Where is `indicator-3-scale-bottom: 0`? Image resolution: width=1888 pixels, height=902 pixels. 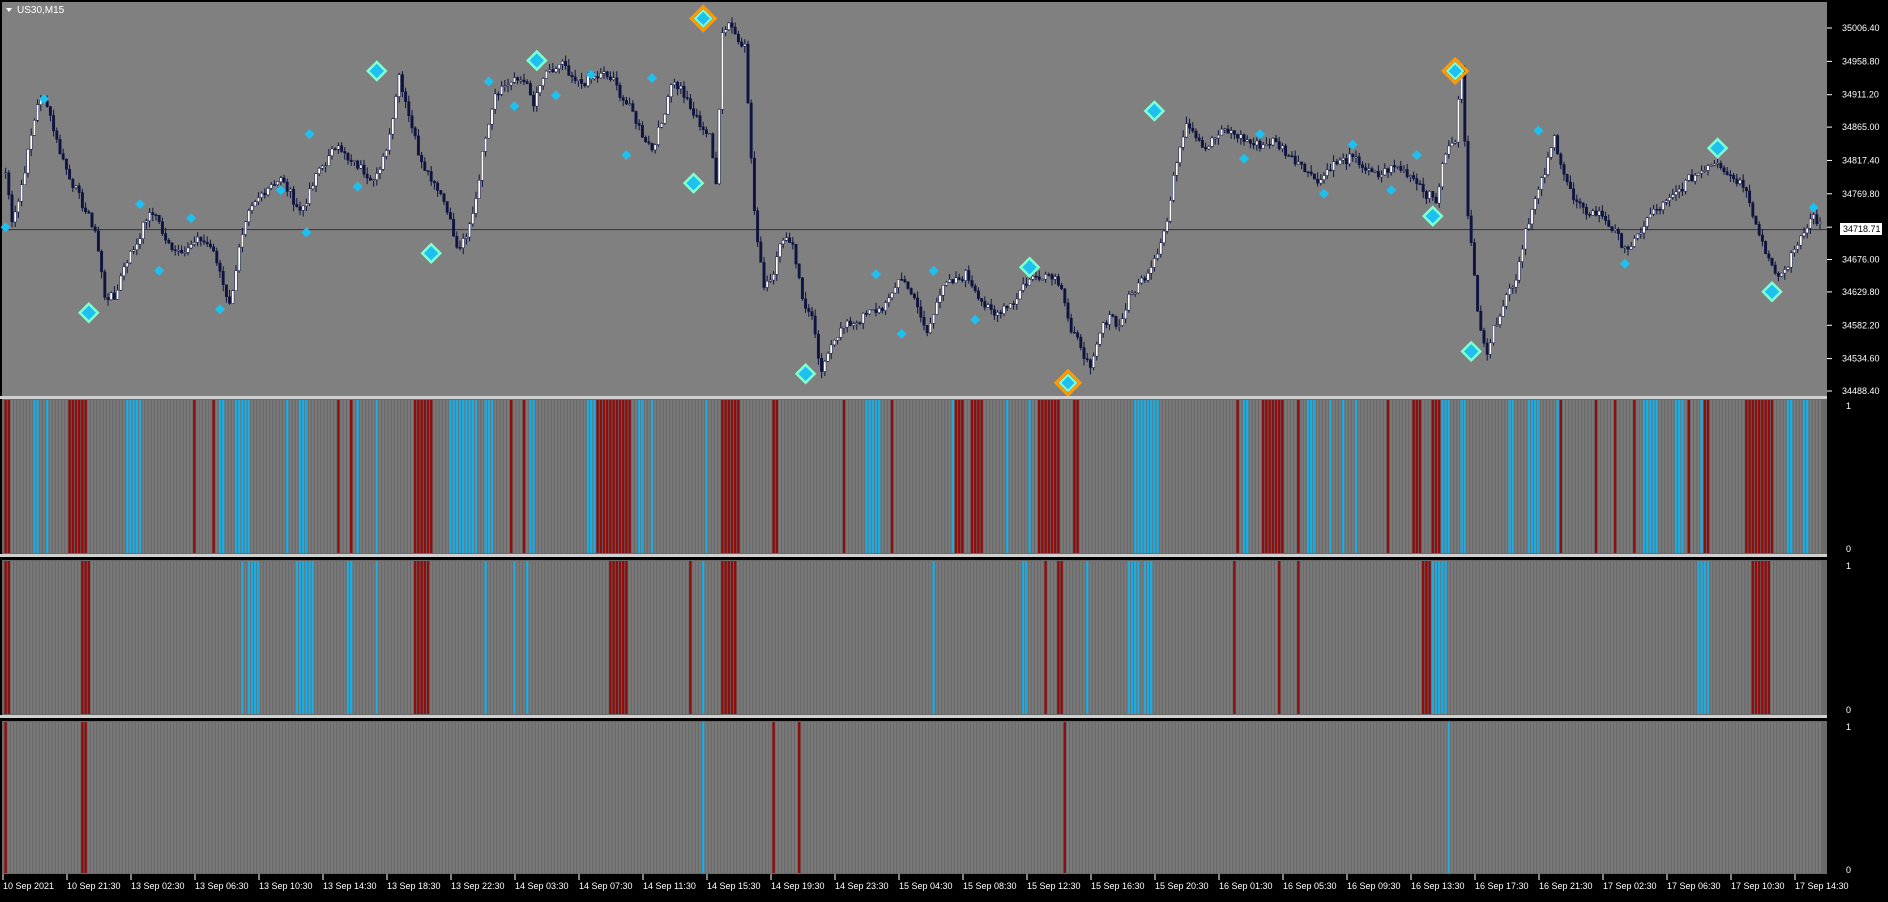
indicator-3-scale-bottom: 0 is located at coordinates (1848, 870).